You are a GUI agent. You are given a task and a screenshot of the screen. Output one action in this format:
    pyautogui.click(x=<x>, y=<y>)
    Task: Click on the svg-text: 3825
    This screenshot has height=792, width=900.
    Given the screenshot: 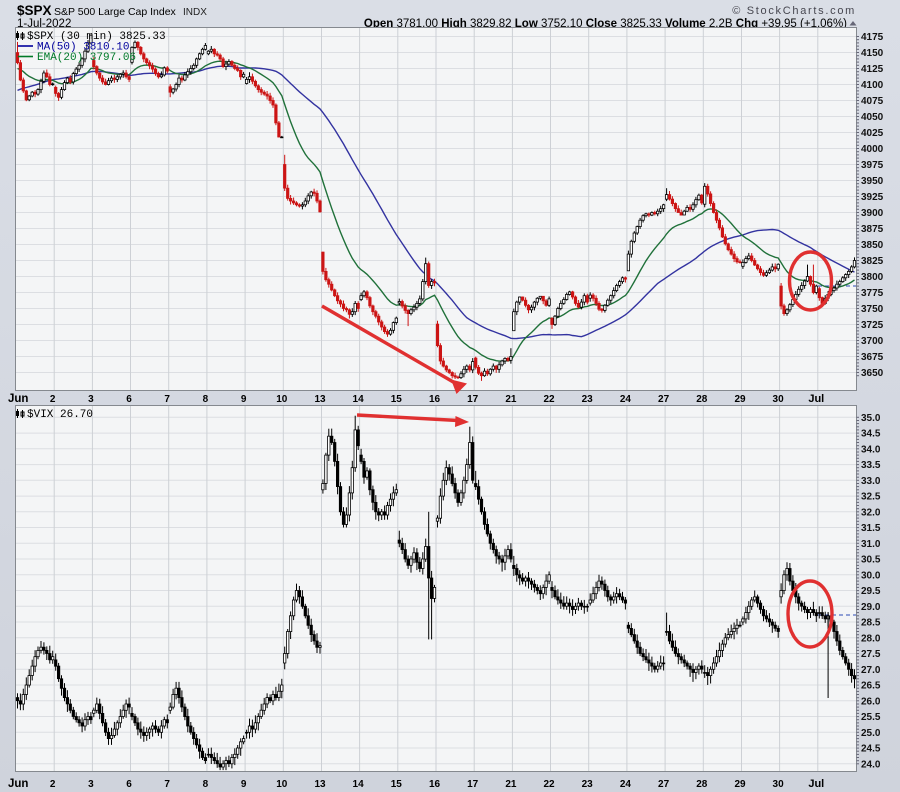 What is the action you would take?
    pyautogui.click(x=872, y=261)
    